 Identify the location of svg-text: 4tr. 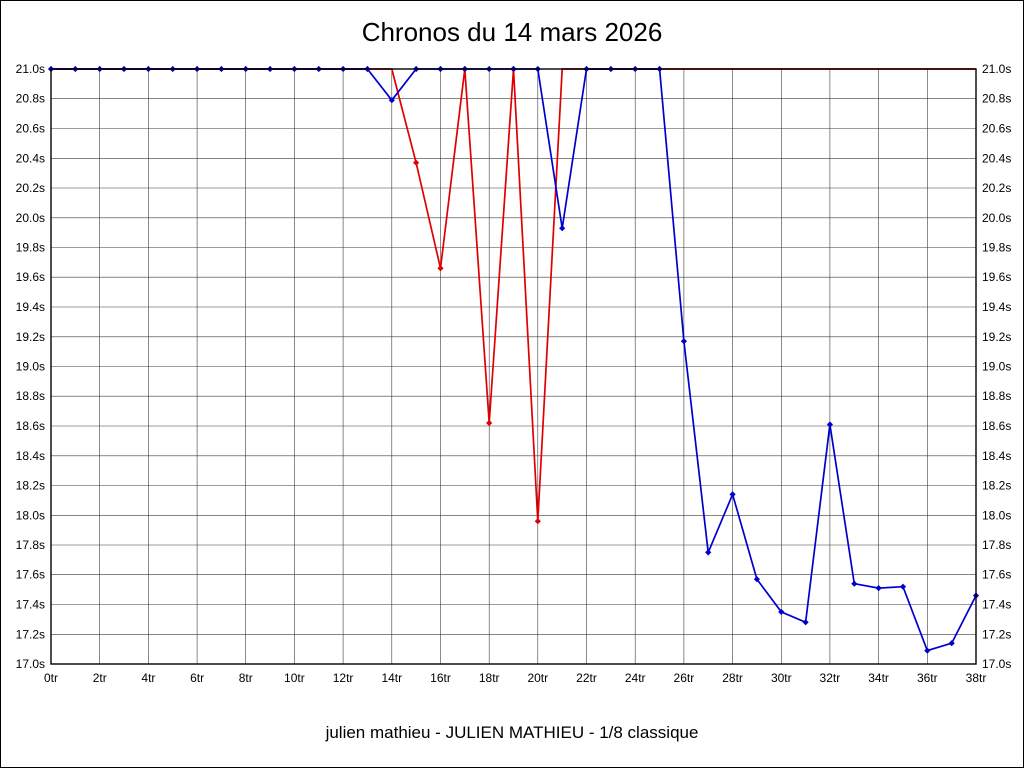
(148, 678).